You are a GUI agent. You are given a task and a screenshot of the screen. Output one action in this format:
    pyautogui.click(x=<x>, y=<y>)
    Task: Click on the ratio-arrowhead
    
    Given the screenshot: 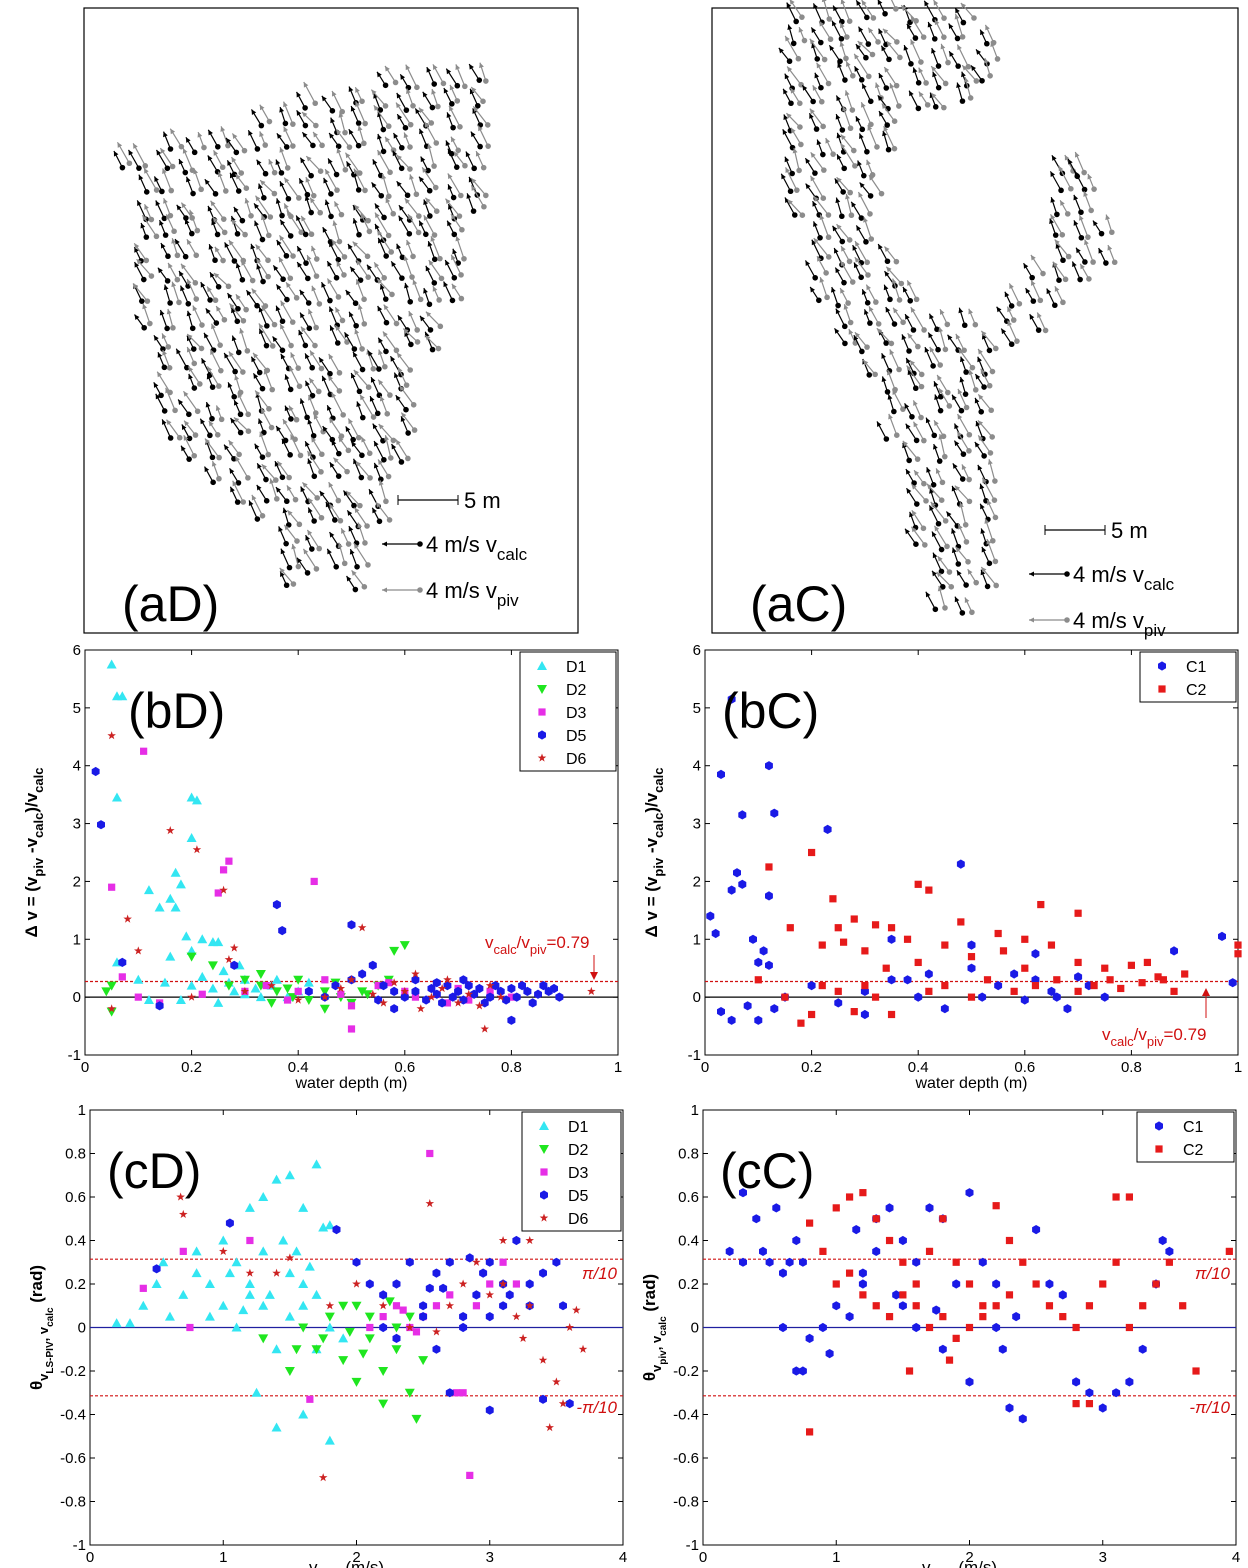 What is the action you would take?
    pyautogui.click(x=594, y=976)
    